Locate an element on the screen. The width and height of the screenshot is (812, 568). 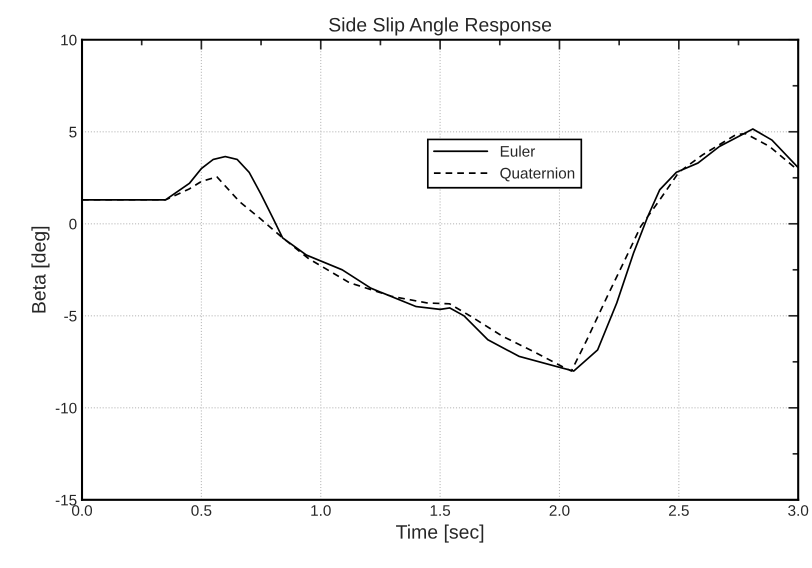
x-tick-label: 1.0 is located at coordinates (321, 510).